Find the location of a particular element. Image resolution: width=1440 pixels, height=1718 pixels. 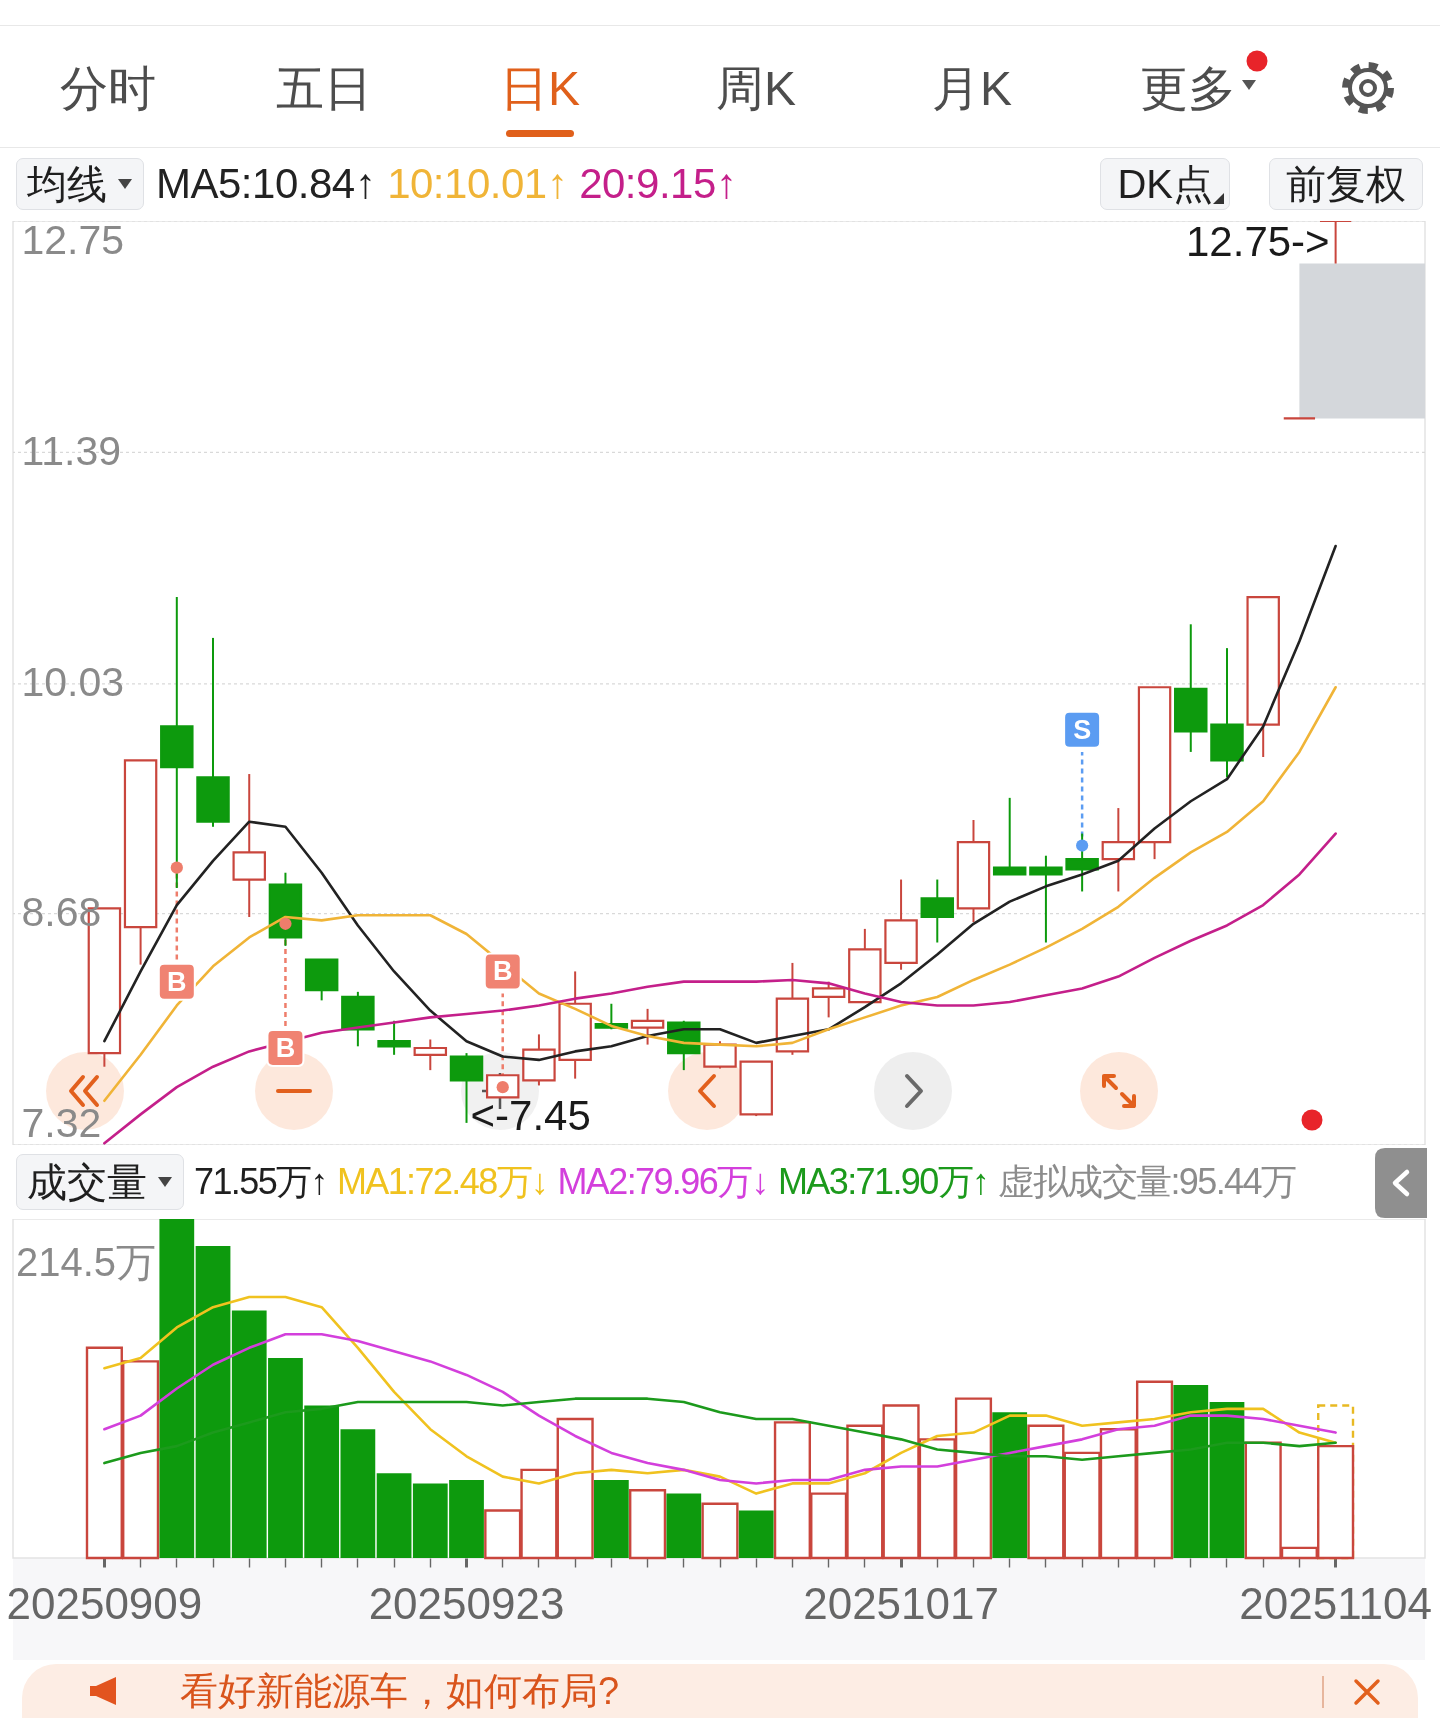

dropdown: 成交量 is located at coordinates (100, 1182).